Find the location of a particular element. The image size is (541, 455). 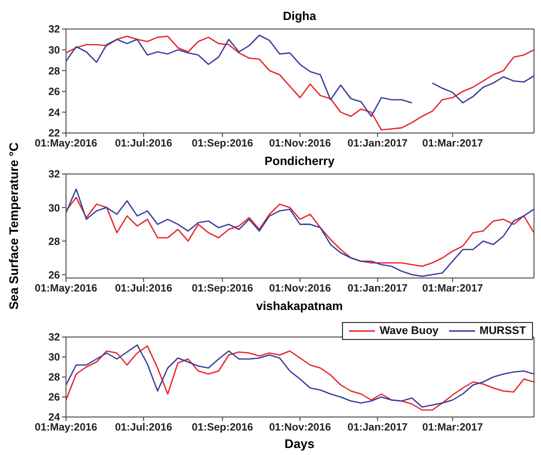

legend-label: Wave Buoy is located at coordinates (409, 331).